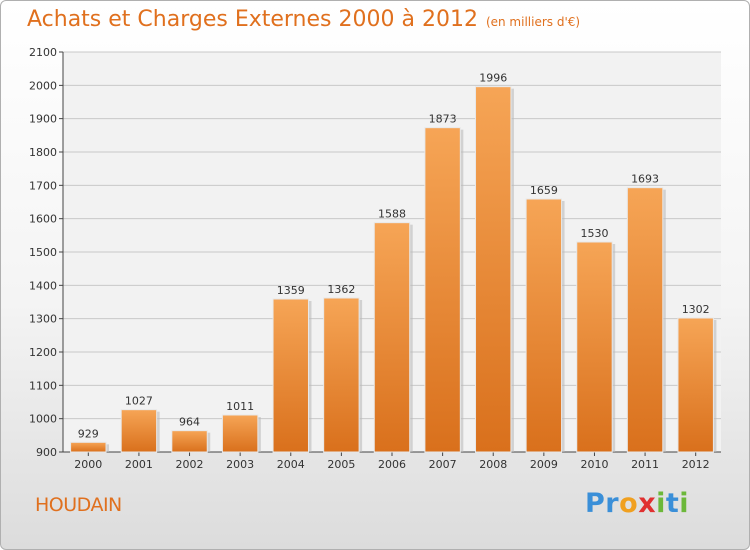 This screenshot has width=750, height=550. Describe the element at coordinates (544, 325) in the screenshot. I see `bar-2009` at that location.